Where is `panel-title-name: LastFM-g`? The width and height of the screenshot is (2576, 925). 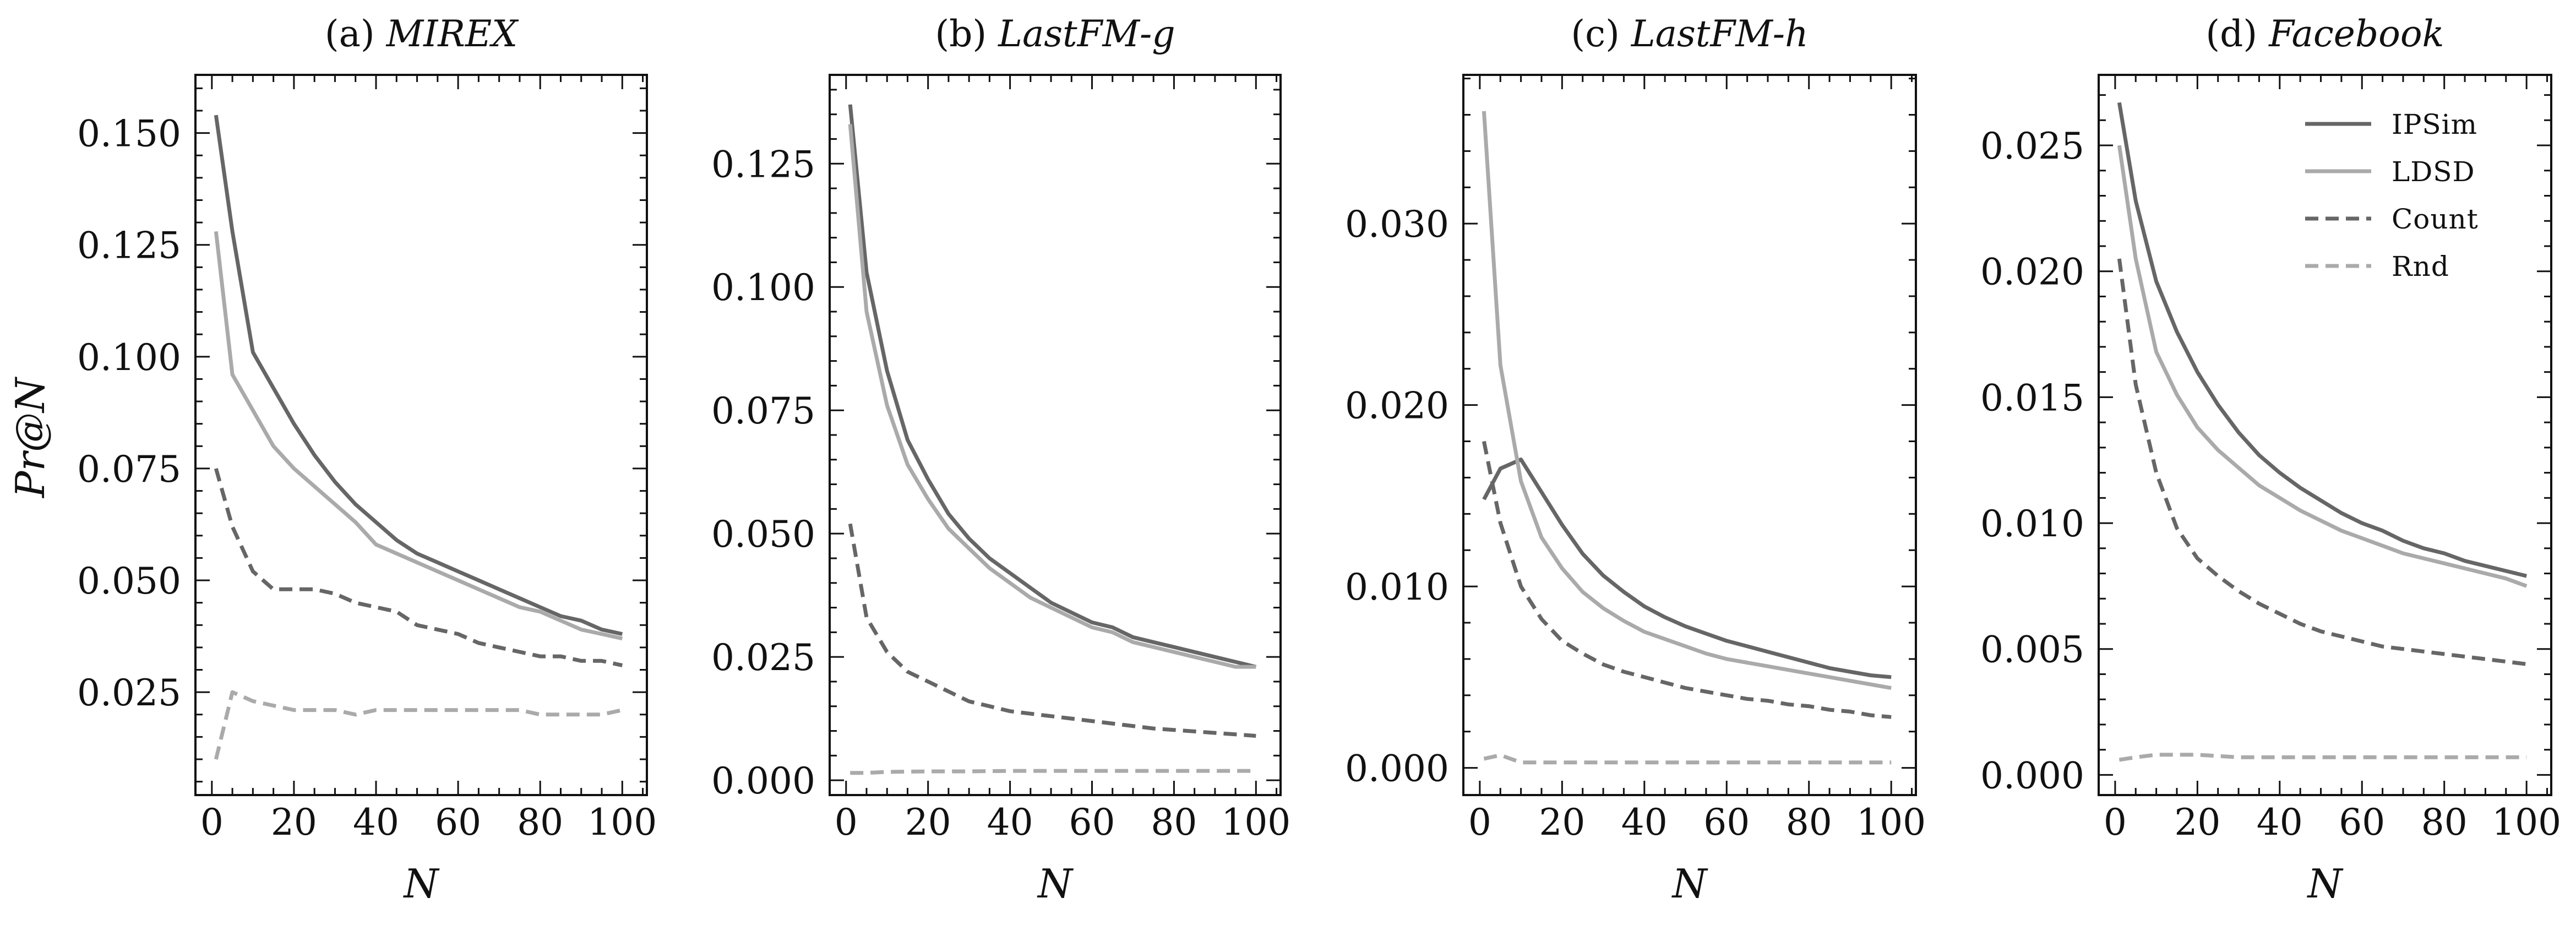 panel-title-name: LastFM-g is located at coordinates (1086, 34).